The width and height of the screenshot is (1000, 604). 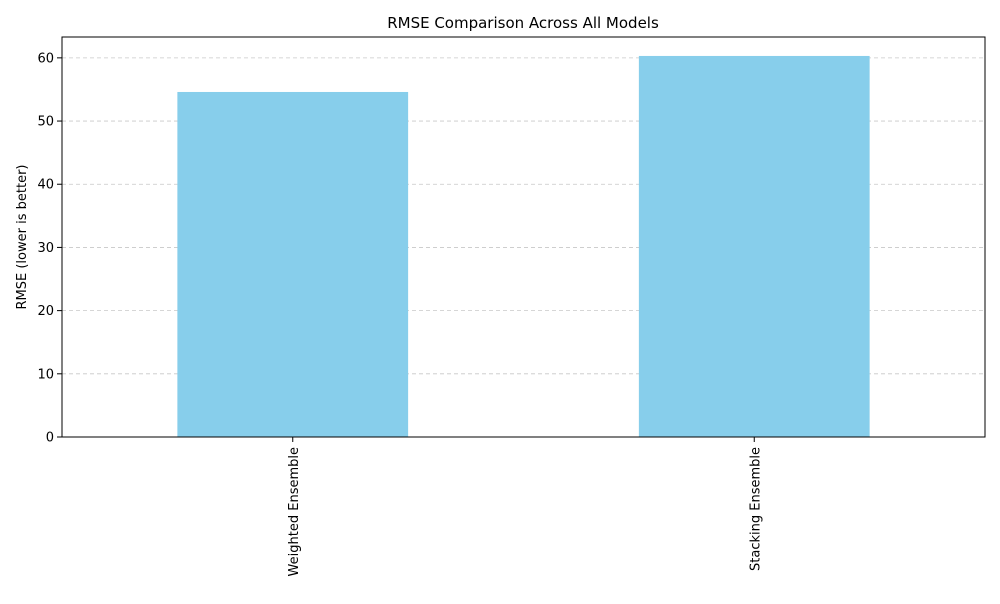 I want to click on x-tick-label: Weighted Ensemble, so click(x=294, y=511).